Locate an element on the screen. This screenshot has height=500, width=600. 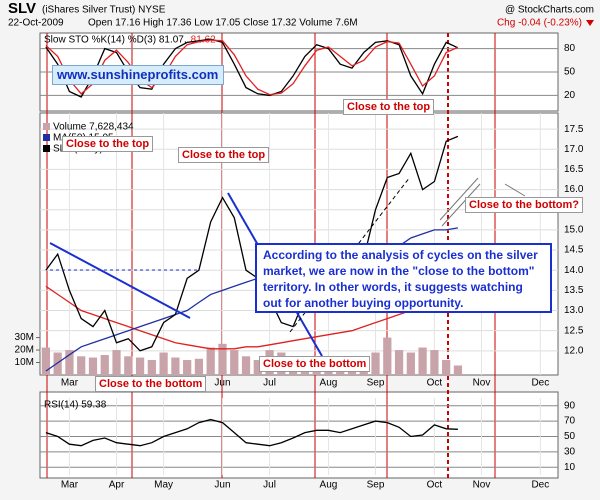
y-tick-label: 14.0 is located at coordinates (574, 270).